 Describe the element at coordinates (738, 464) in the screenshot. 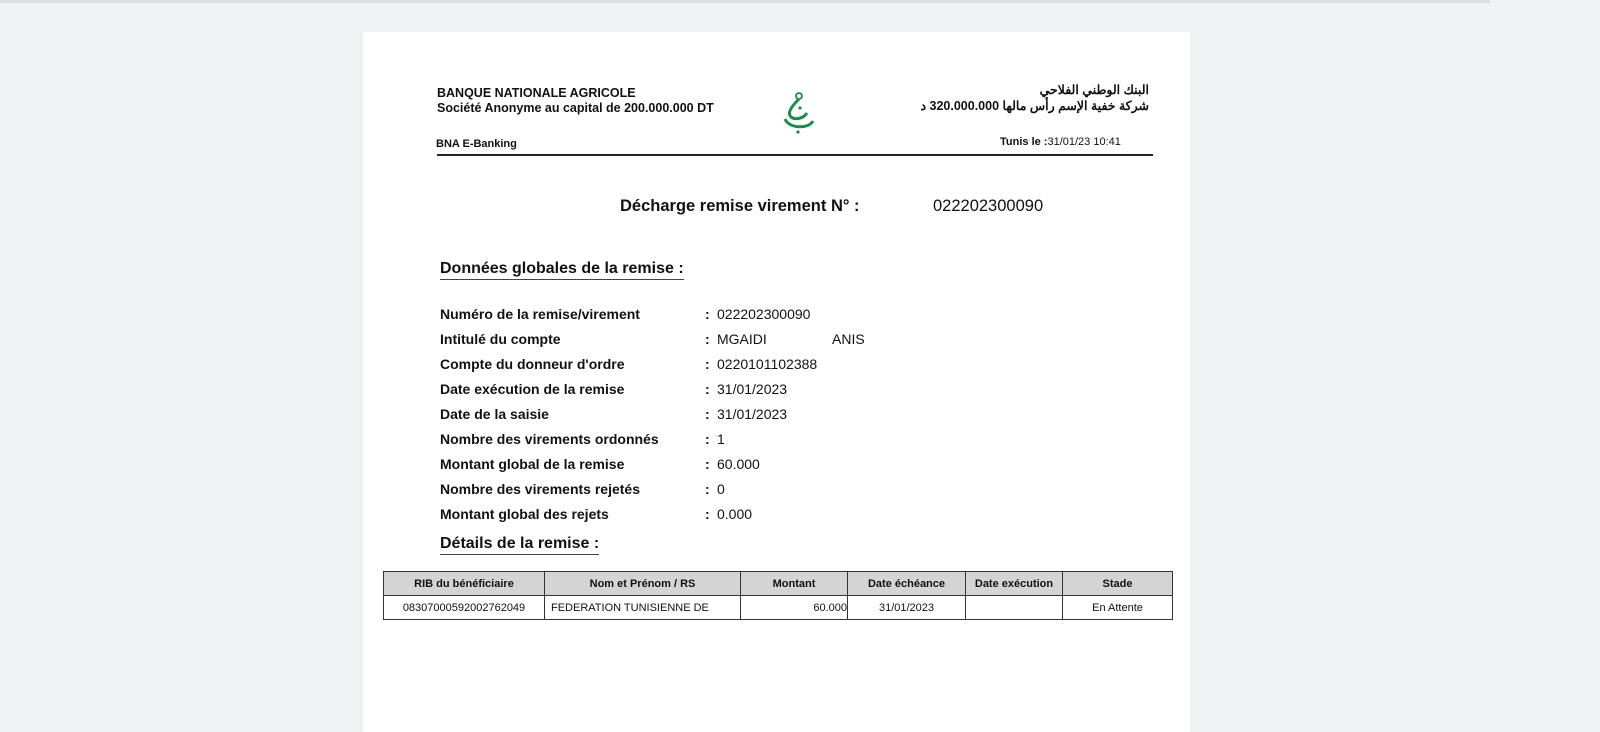

I see `field-value: 60.000` at that location.